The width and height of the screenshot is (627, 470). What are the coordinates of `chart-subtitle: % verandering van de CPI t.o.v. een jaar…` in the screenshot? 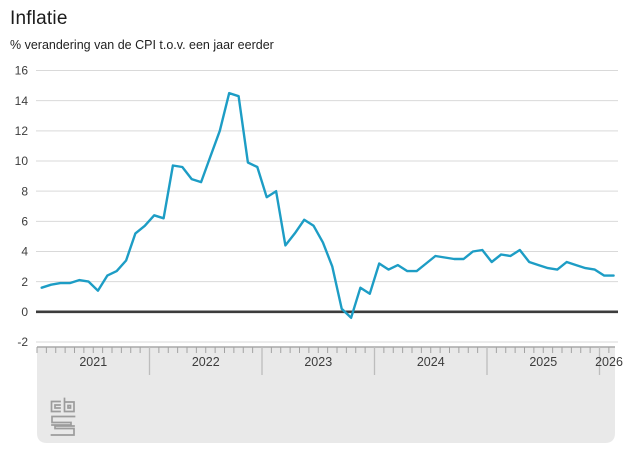 It's located at (142, 45).